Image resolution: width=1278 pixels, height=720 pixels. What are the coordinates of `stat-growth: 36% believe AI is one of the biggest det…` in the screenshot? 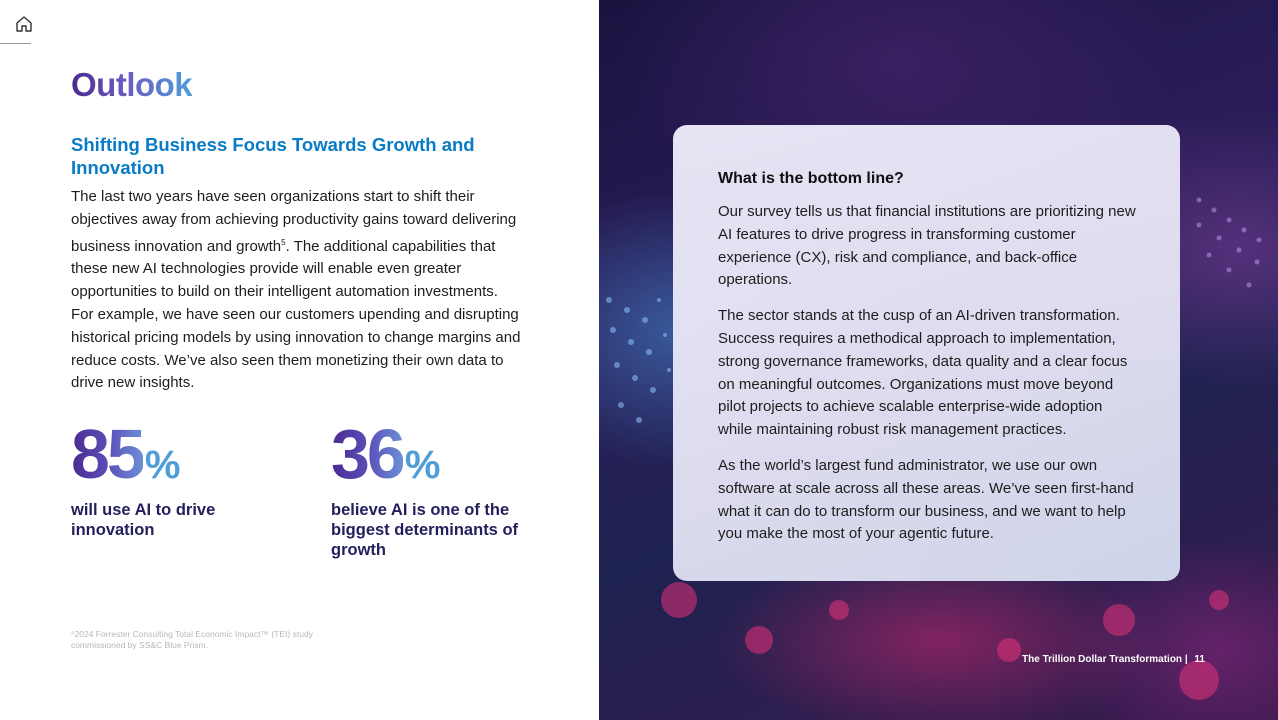 It's located at (426, 488).